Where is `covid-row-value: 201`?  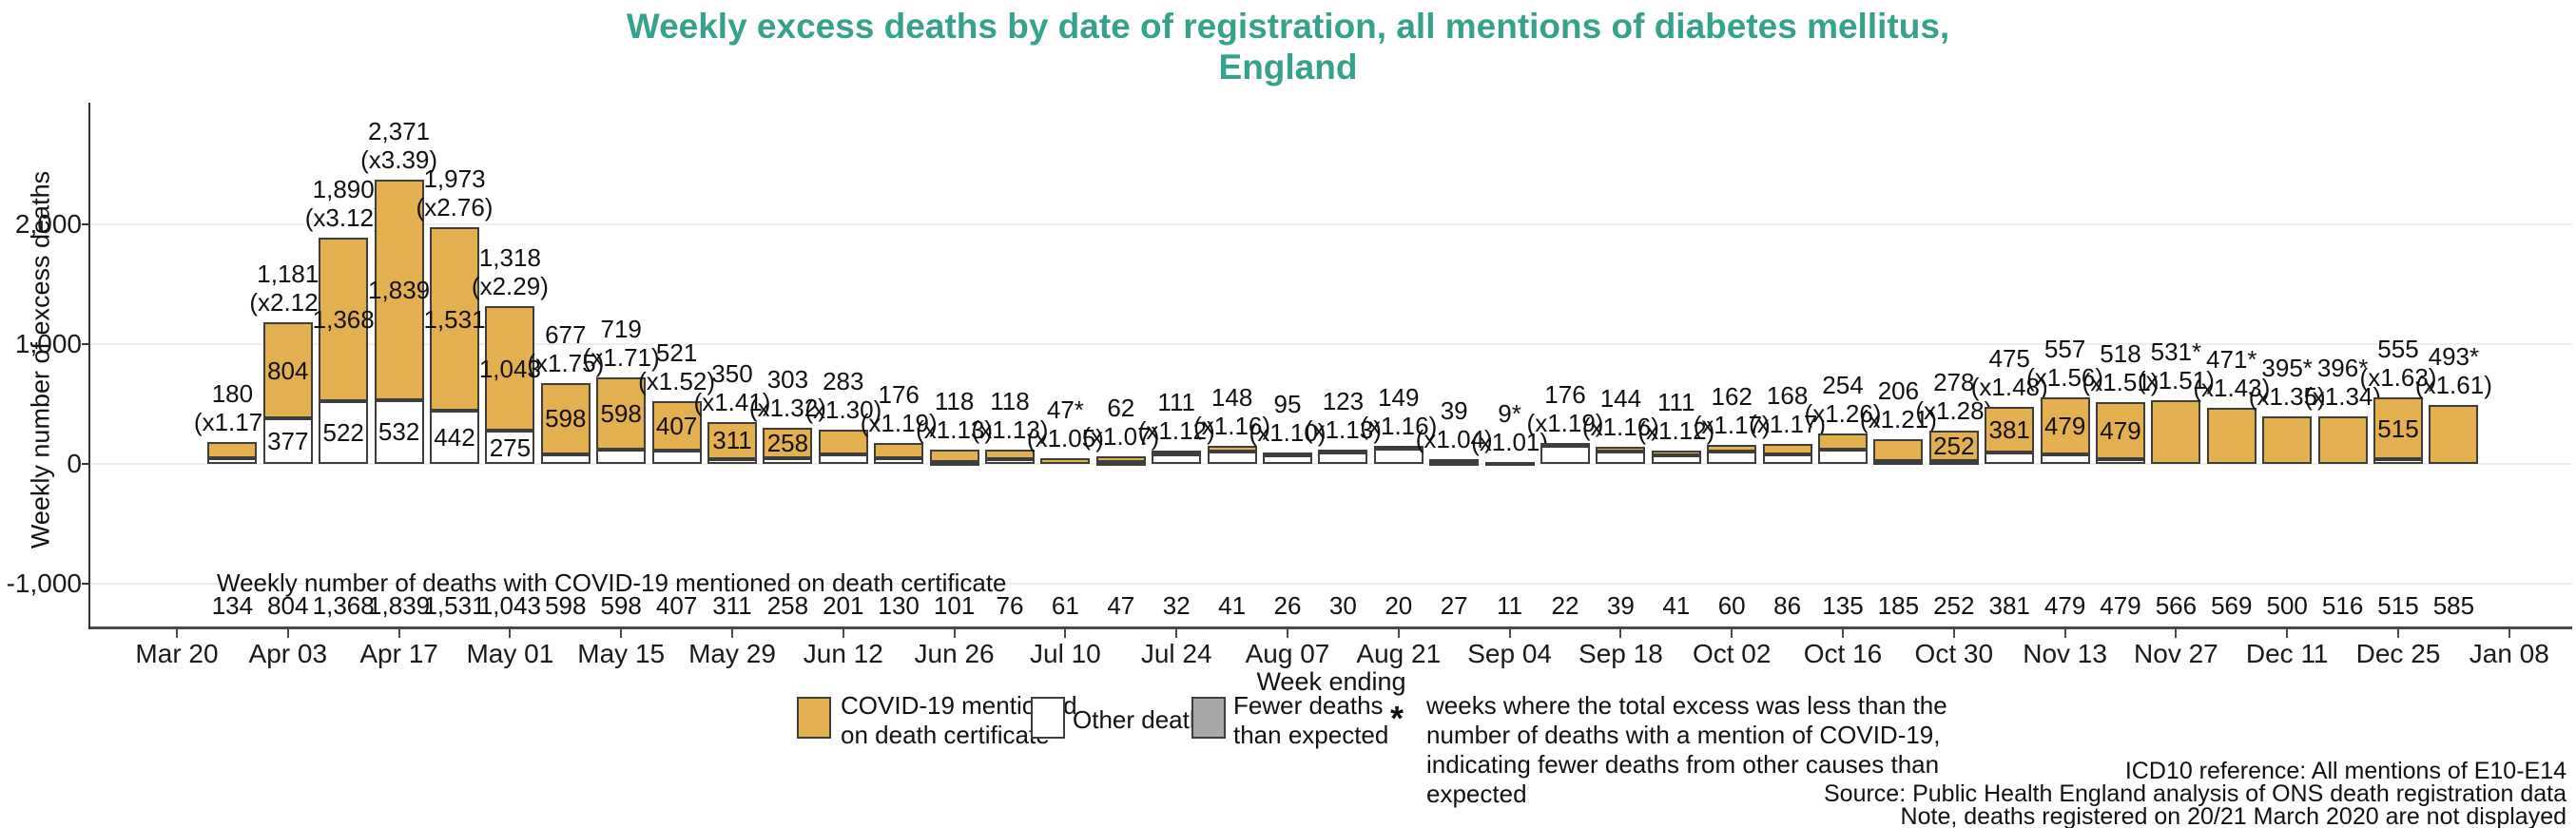 covid-row-value: 201 is located at coordinates (843, 605).